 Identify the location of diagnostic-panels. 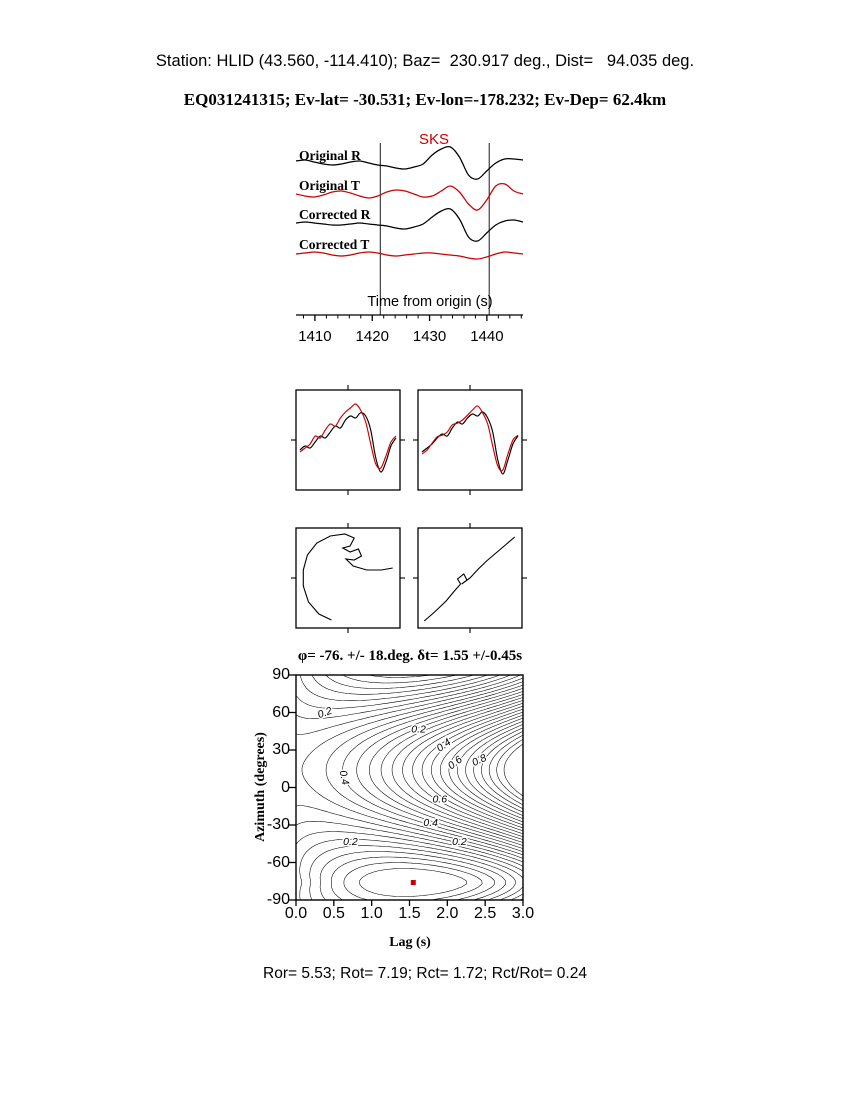
(409, 509).